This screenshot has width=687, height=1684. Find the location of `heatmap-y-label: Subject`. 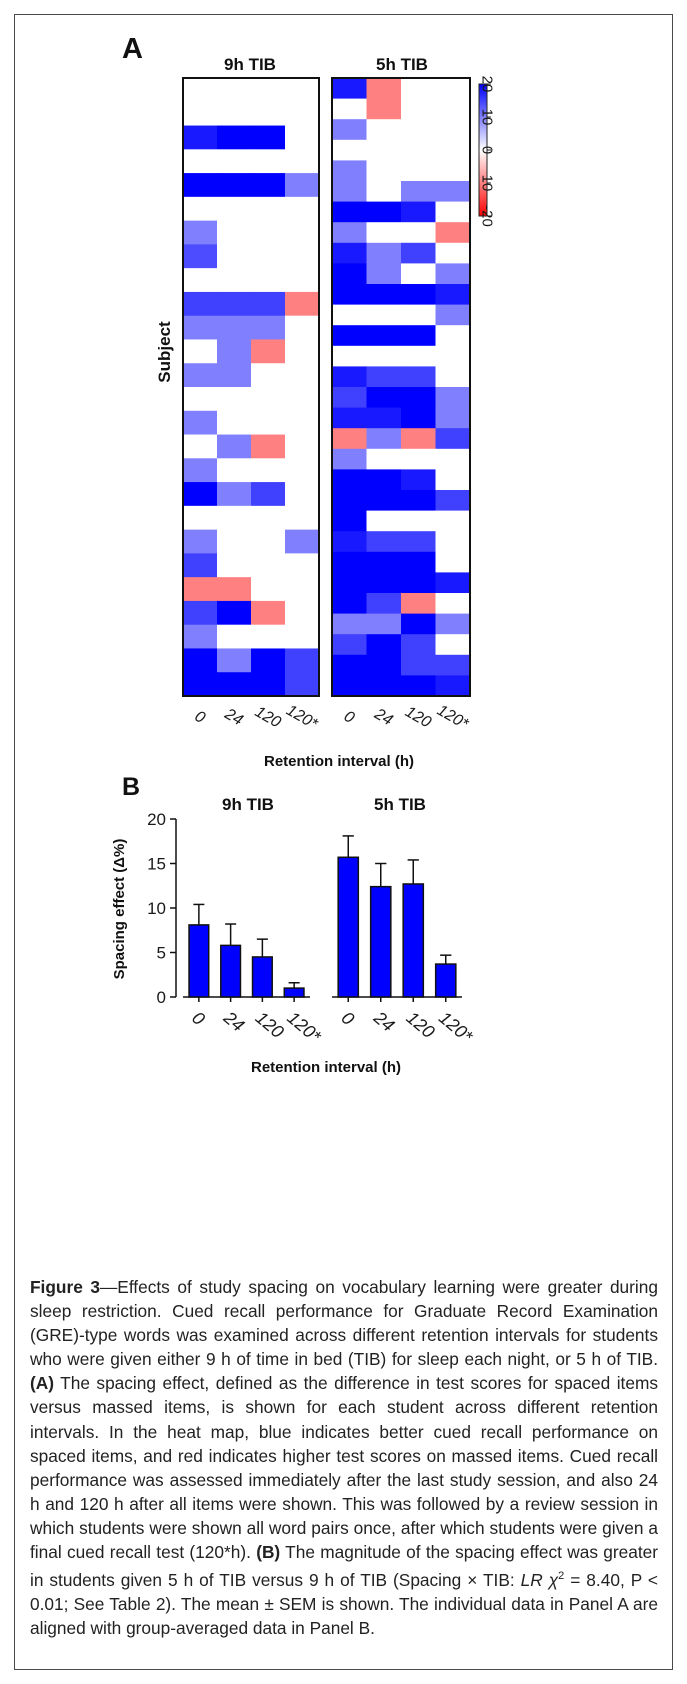

heatmap-y-label: Subject is located at coordinates (164, 352).